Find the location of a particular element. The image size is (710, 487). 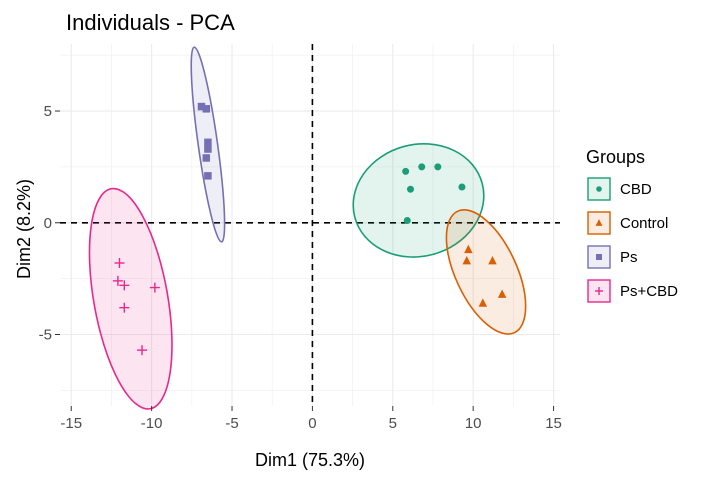

legend-items: CBD Control Ps Ps+CBD is located at coordinates (632, 240).